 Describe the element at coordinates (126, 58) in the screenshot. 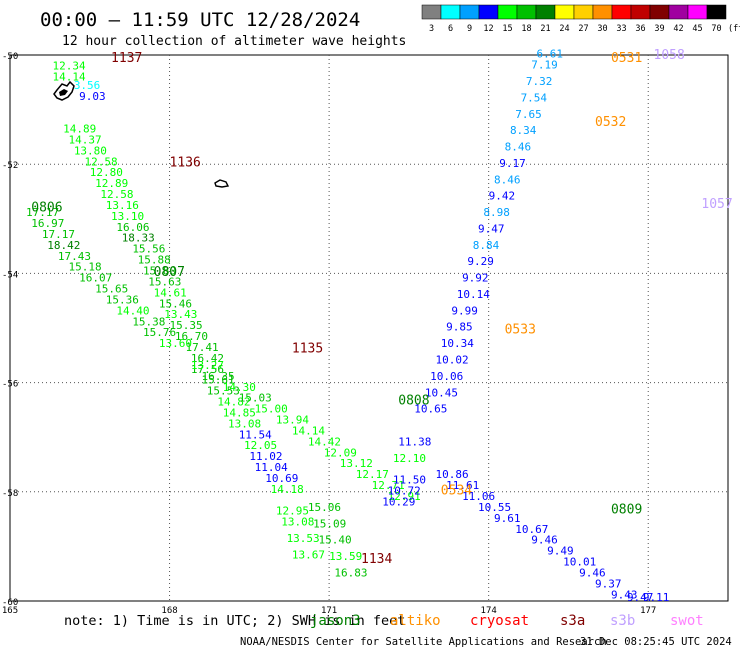

I see `pass-time-label: 1137` at that location.